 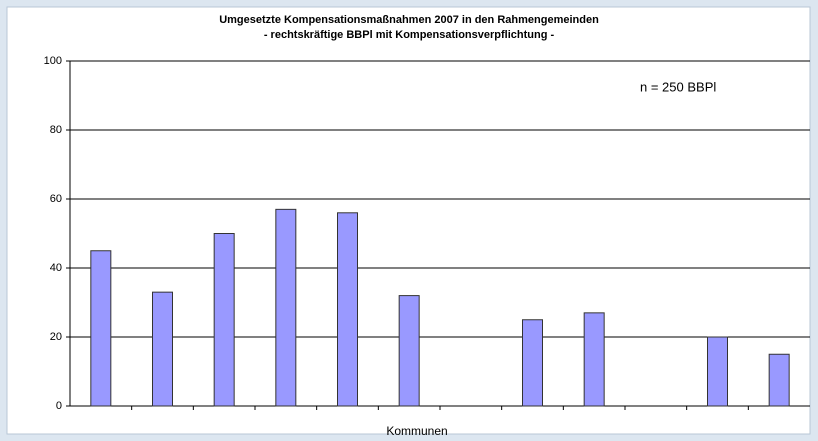 What do you see at coordinates (56, 199) in the screenshot?
I see `y-tick-label: 60` at bounding box center [56, 199].